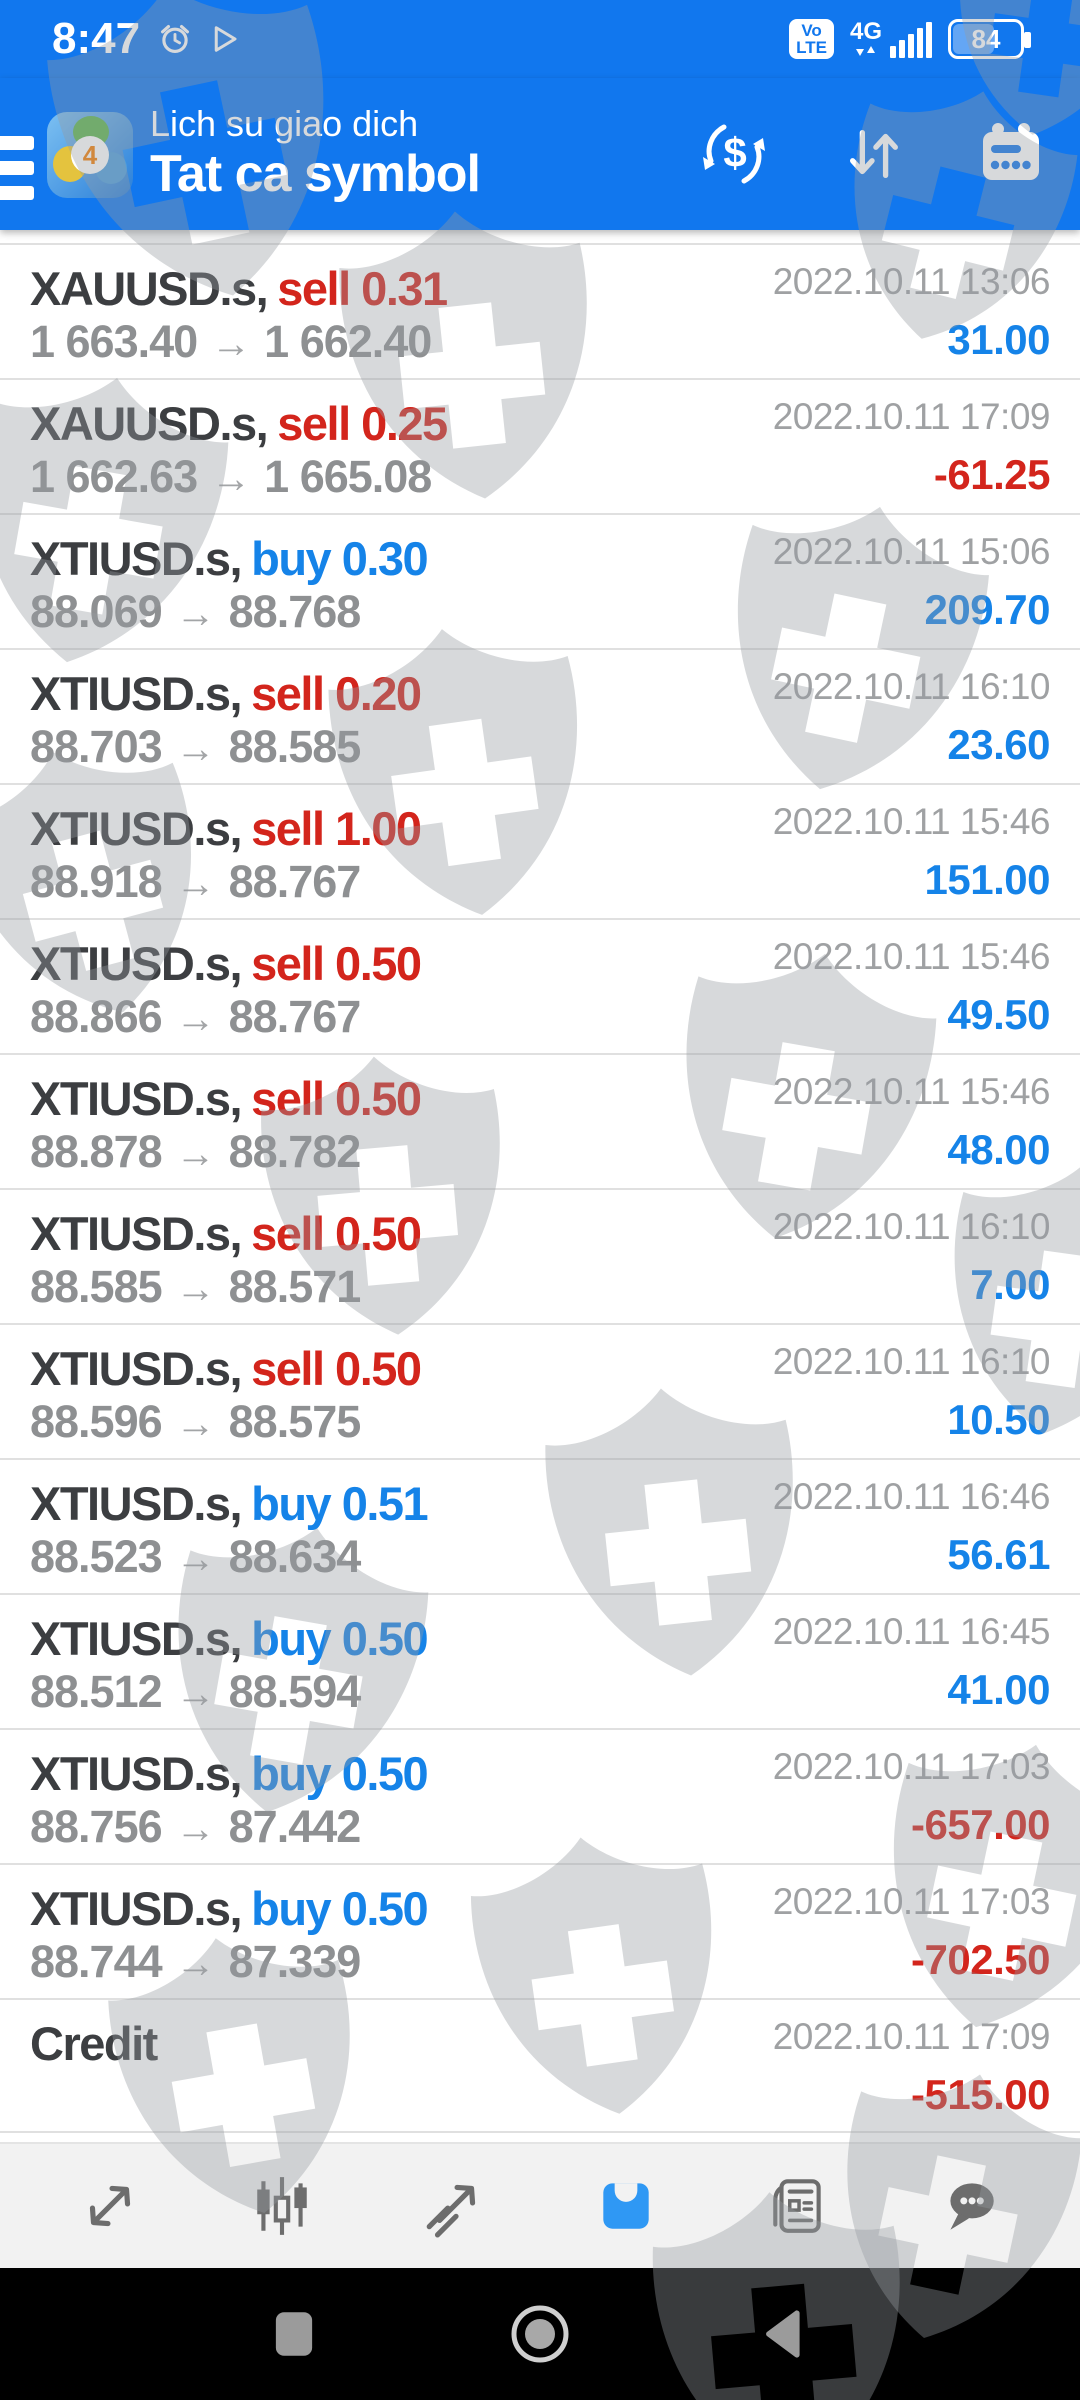 This screenshot has width=1080, height=2400. What do you see at coordinates (1011, 154) in the screenshot?
I see `calendar-icon` at bounding box center [1011, 154].